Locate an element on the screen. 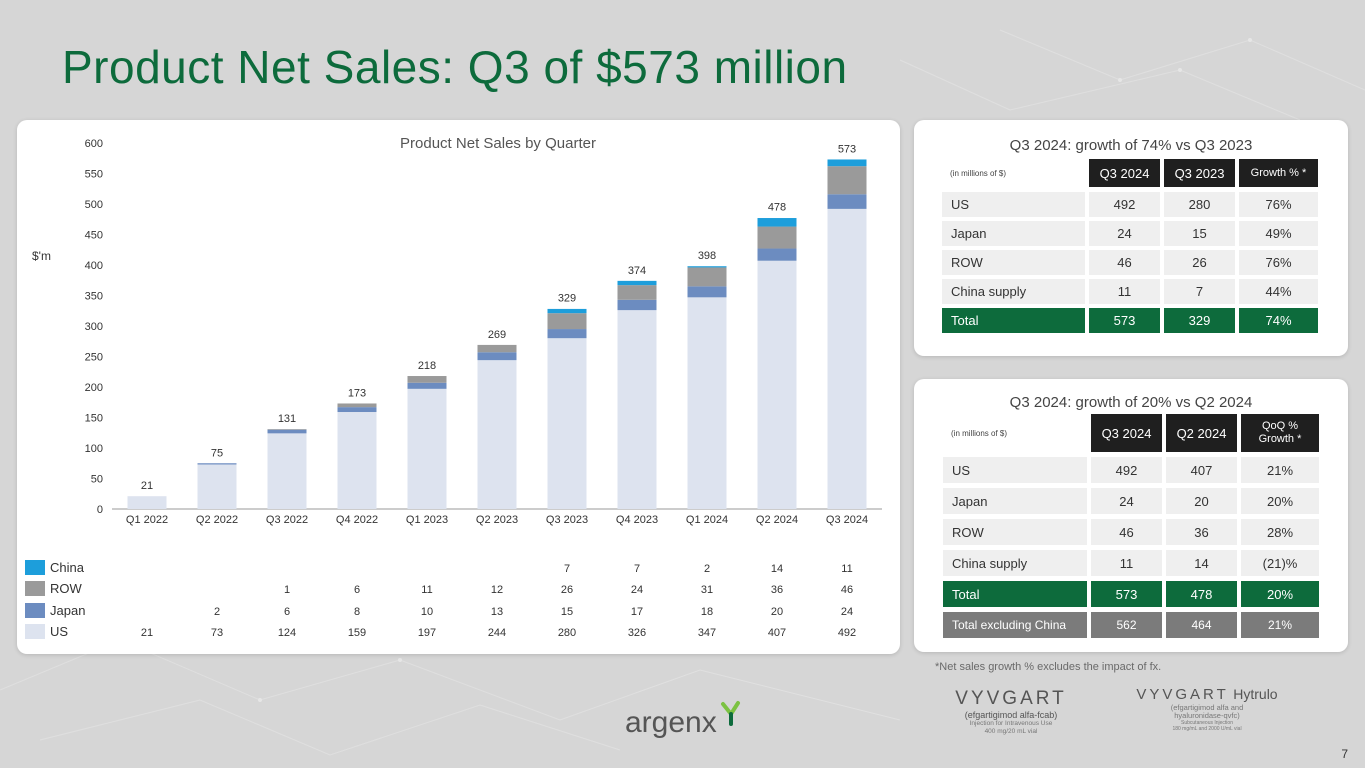 The image size is (1365, 768). qoq-table-note: (in millions of $) is located at coordinates (979, 433).